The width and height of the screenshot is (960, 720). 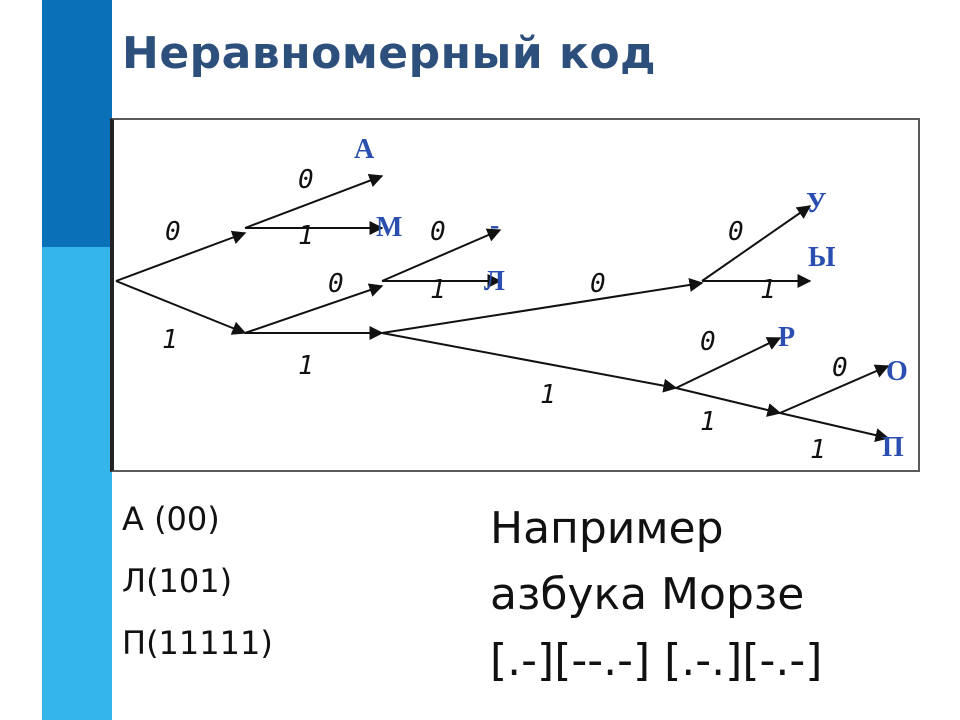 What do you see at coordinates (171, 519) in the screenshot?
I see `code-a: А (00)` at bounding box center [171, 519].